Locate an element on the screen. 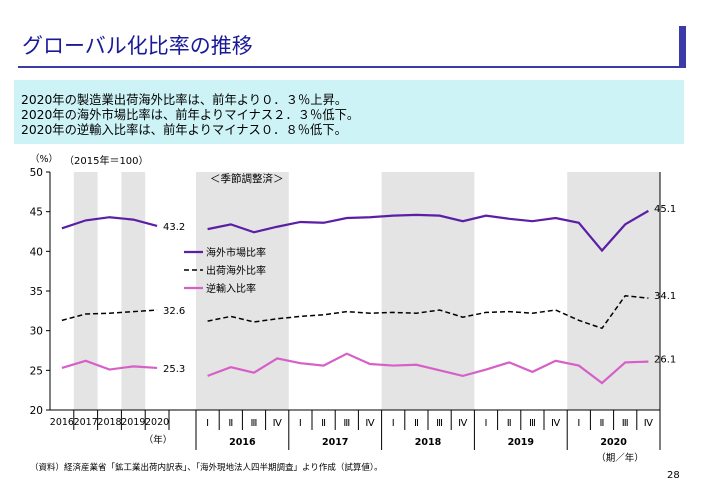 This screenshot has width=702, height=497. x-year-group-label: 2019 is located at coordinates (521, 442).